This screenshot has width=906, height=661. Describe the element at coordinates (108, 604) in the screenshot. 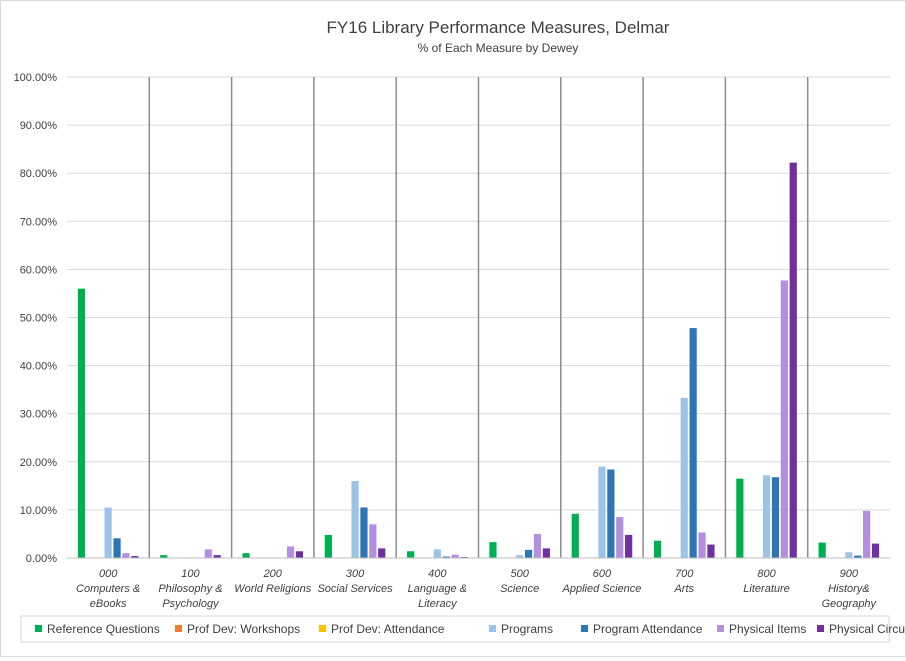

I see `x-tick-label: eBooks` at that location.